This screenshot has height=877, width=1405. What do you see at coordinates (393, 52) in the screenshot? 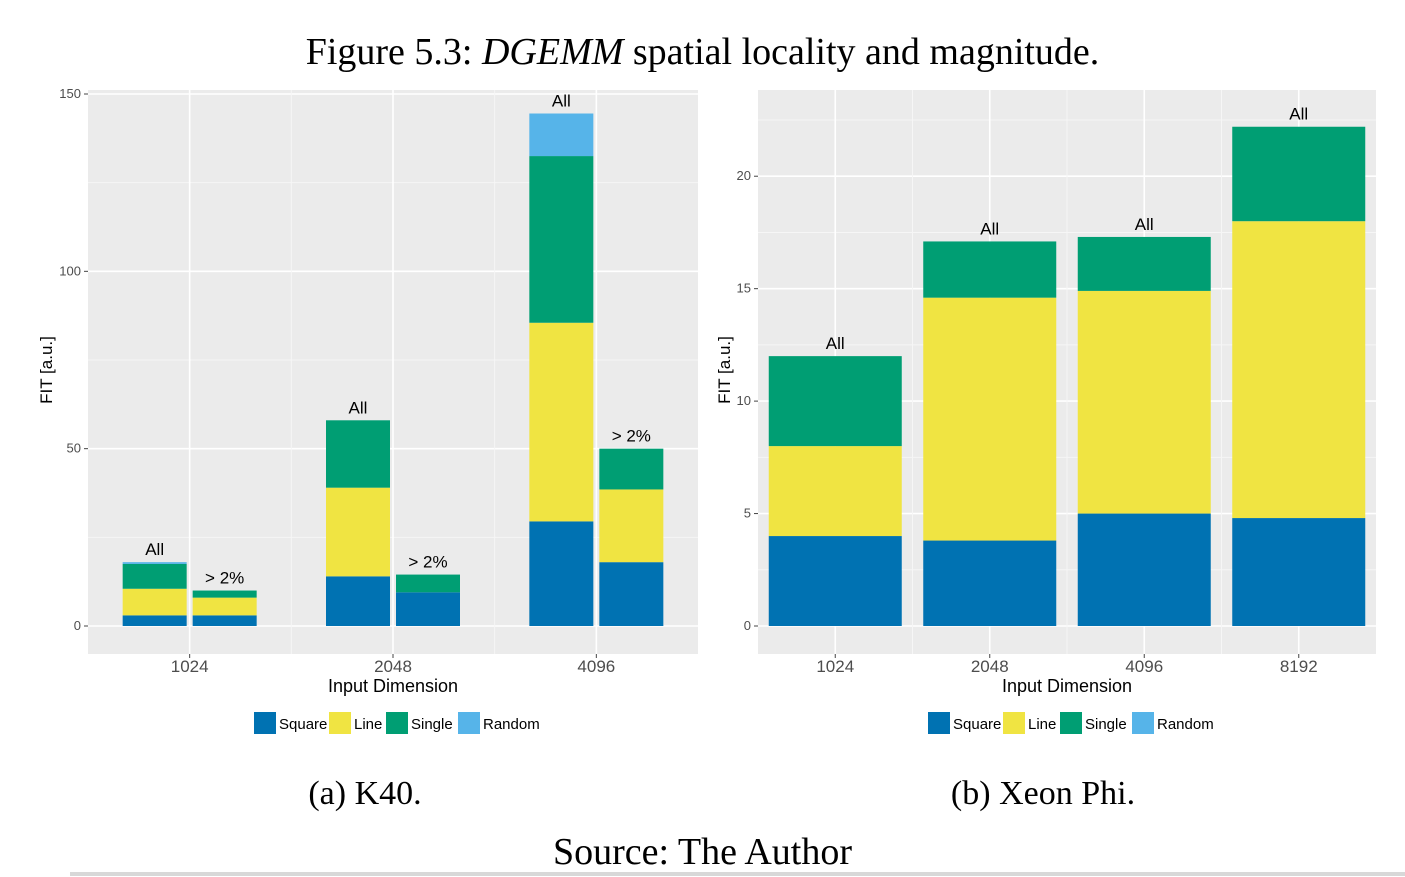
I see `figure-title-prefix: Figure 5.3:` at bounding box center [393, 52].